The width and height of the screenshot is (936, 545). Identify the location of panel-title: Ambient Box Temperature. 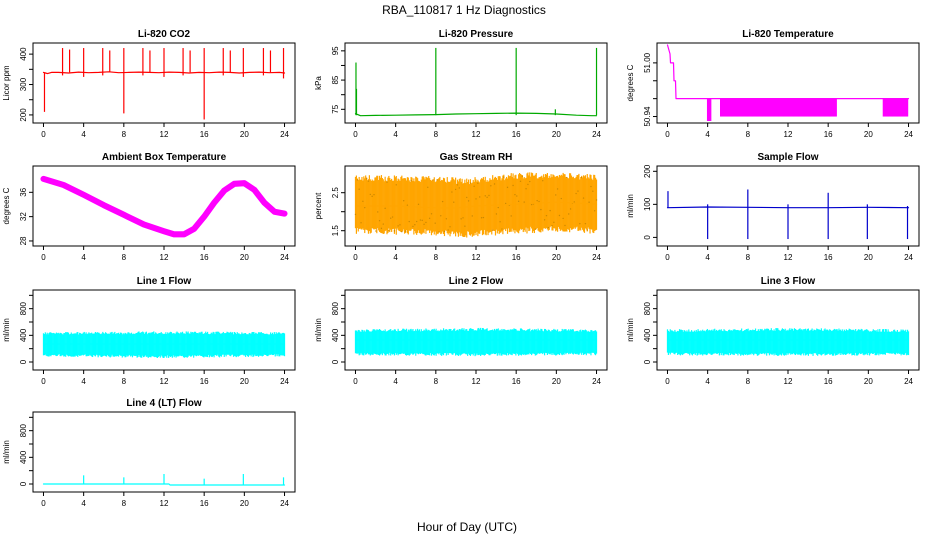
(164, 157).